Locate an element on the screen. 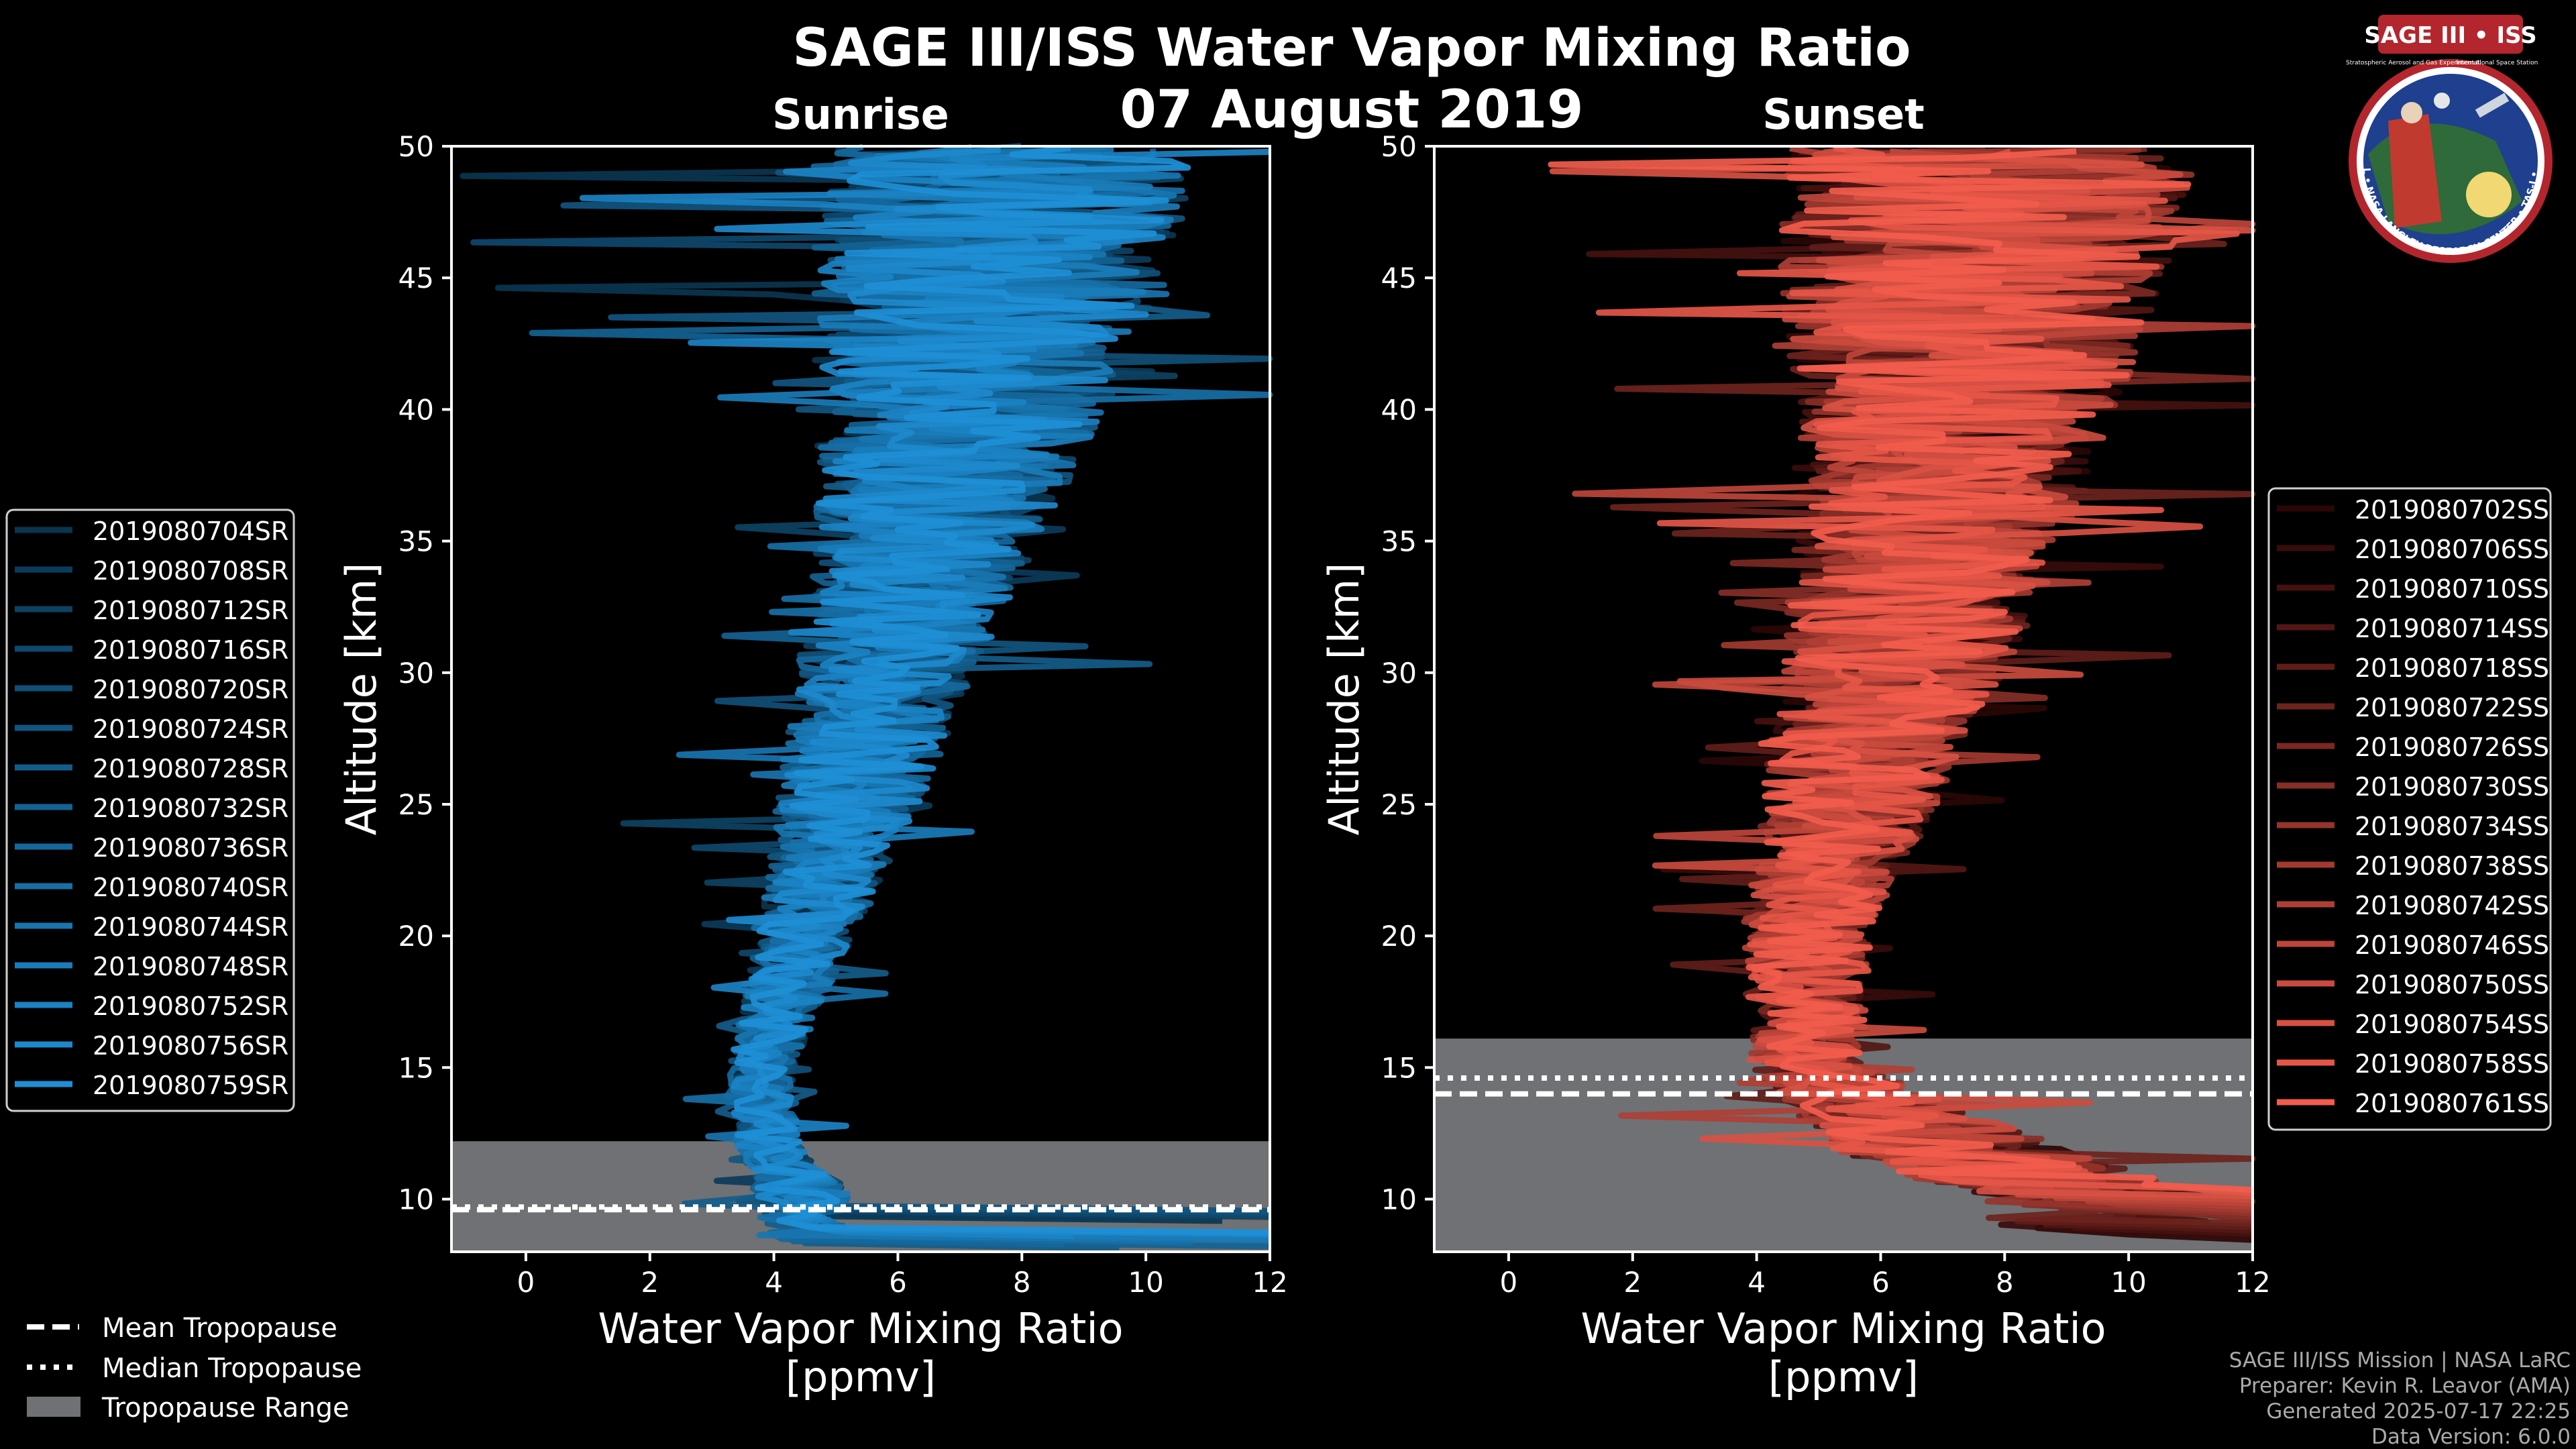 This screenshot has height=1449, width=2576. legend-label-2019080746SS: 2019080746SS is located at coordinates (2452, 945).